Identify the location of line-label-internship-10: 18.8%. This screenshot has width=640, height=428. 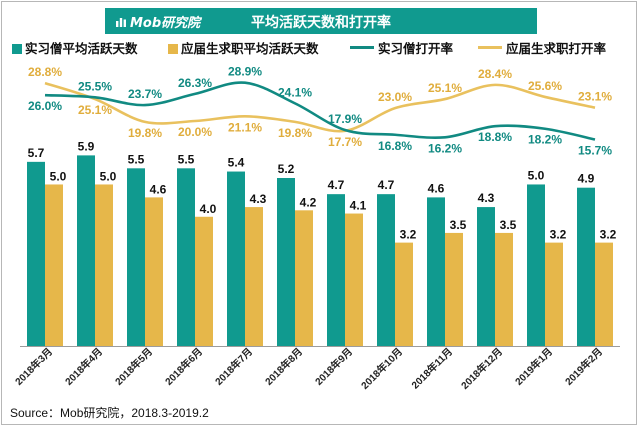
(495, 137).